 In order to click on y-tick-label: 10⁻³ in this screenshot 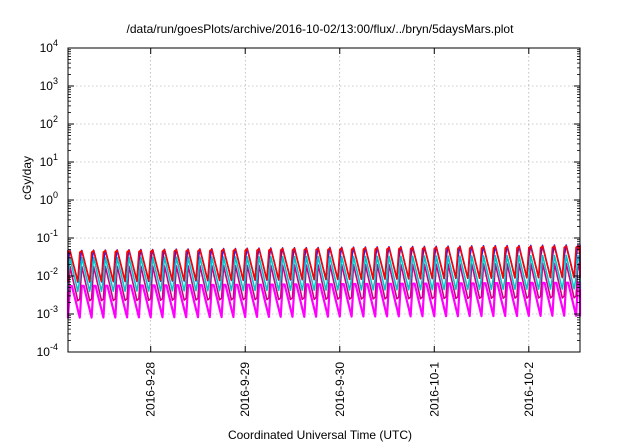, I will do `click(47, 312)`.